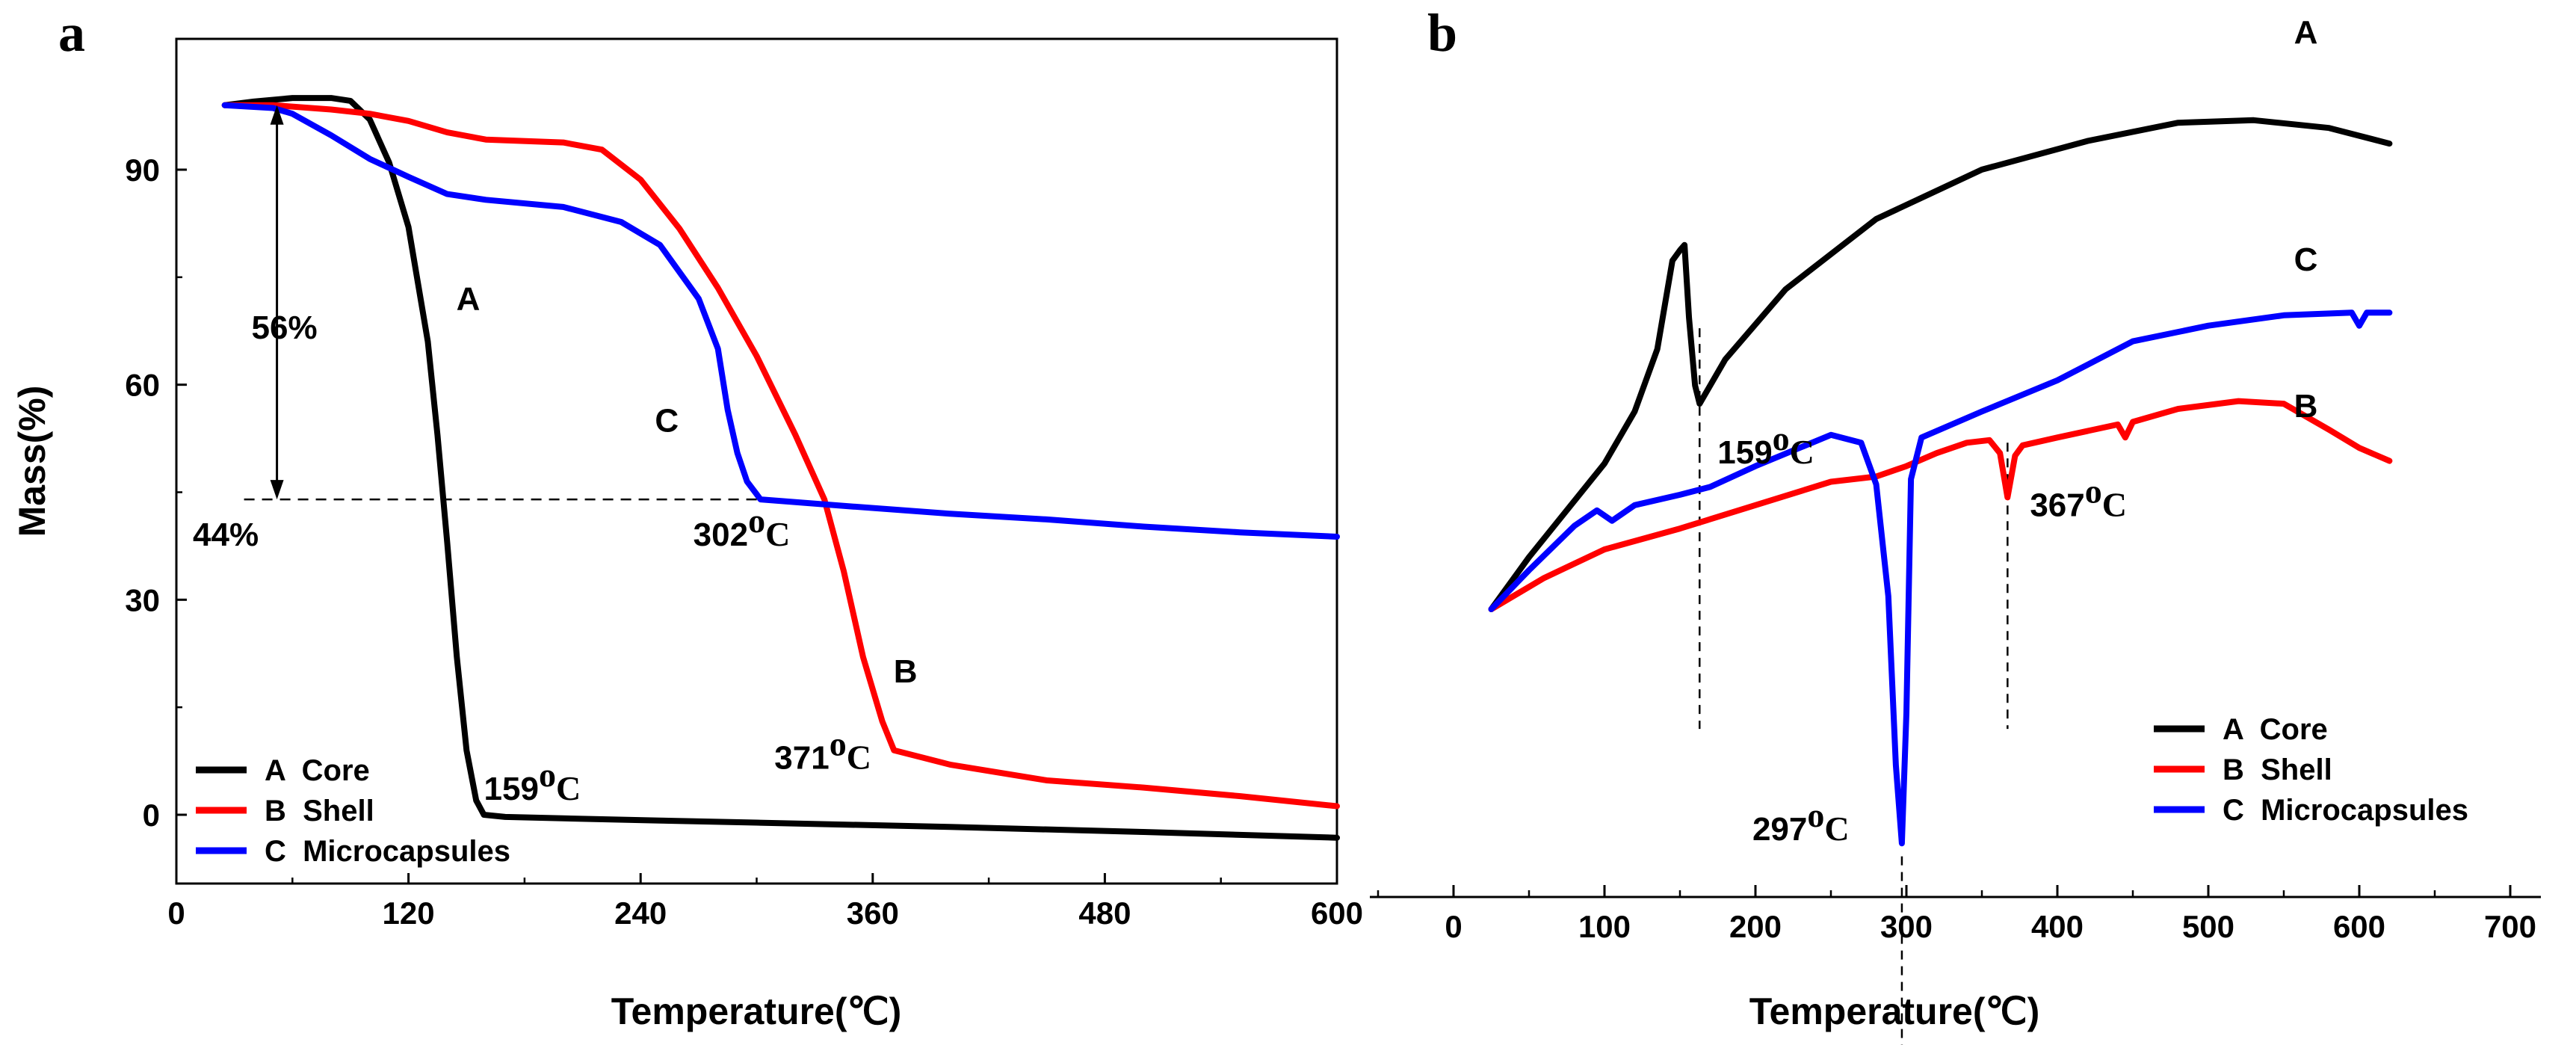 This screenshot has height=1045, width=2576. Describe the element at coordinates (71, 33) in the screenshot. I see `panel-a-label: a` at that location.